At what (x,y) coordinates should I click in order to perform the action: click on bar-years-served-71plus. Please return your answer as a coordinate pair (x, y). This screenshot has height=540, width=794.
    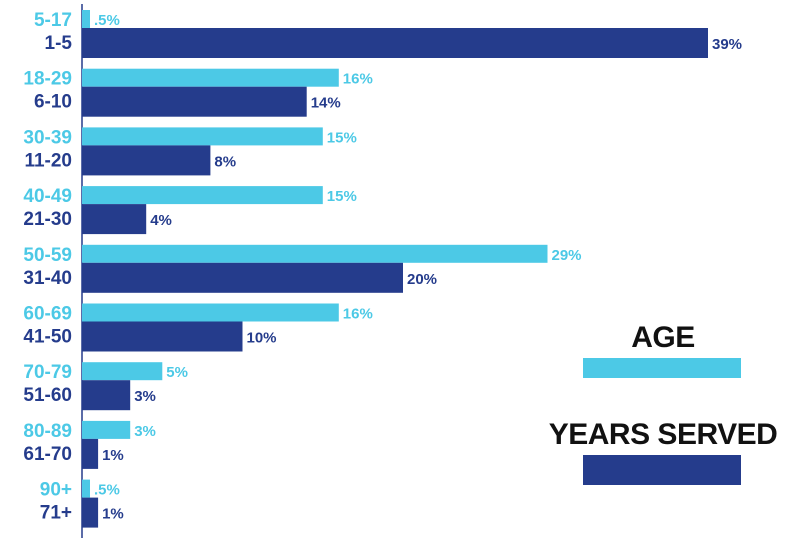
    Looking at the image, I should click on (90, 512).